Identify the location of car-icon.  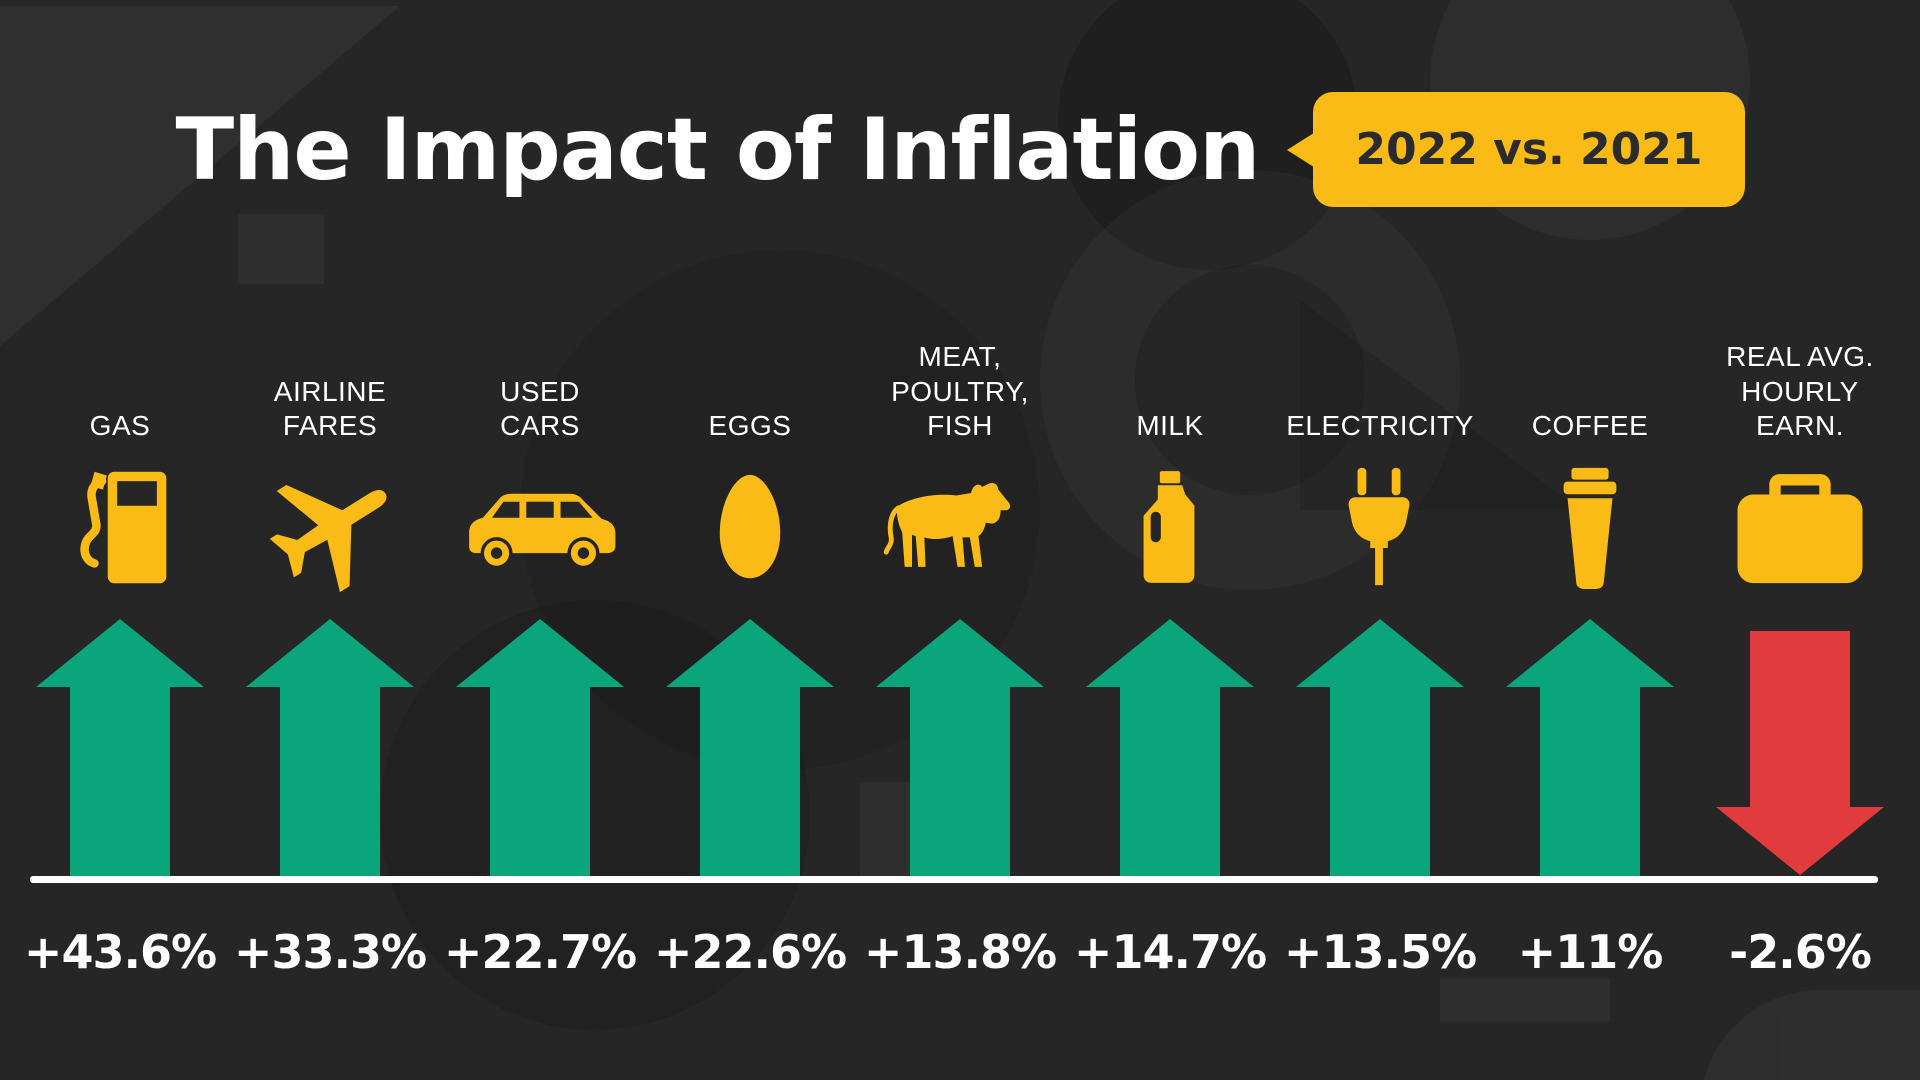
(540, 527).